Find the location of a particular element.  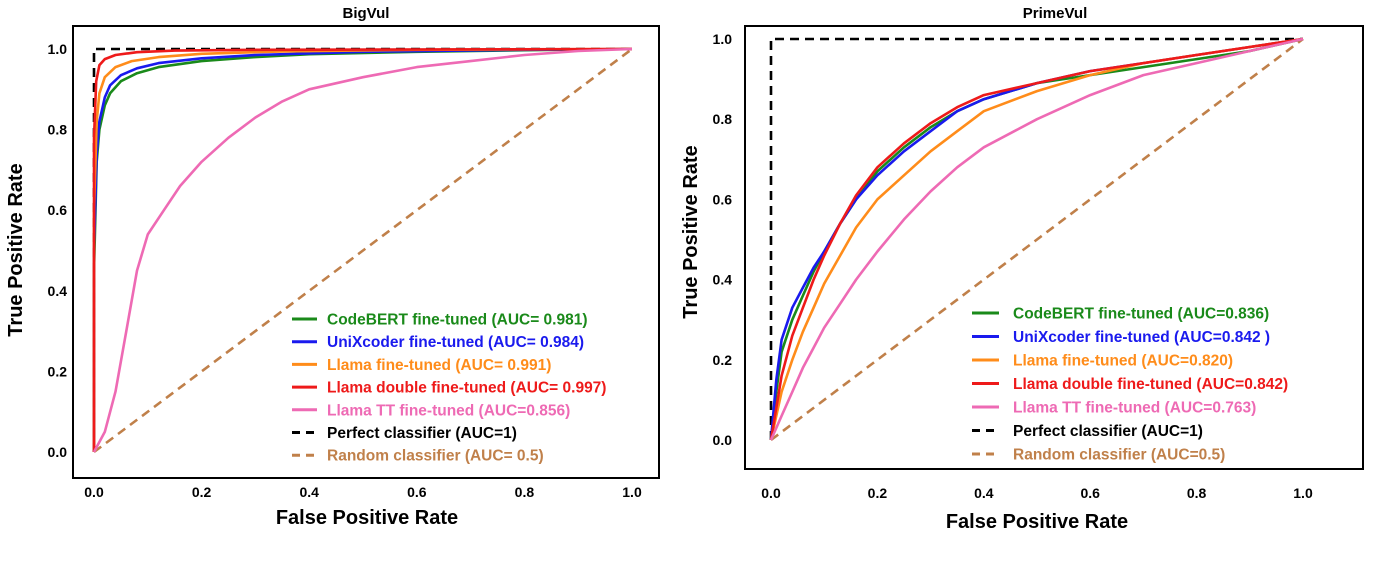

legend-label: CodeBERT fine-tuned (AUC=0.836) is located at coordinates (1141, 314).